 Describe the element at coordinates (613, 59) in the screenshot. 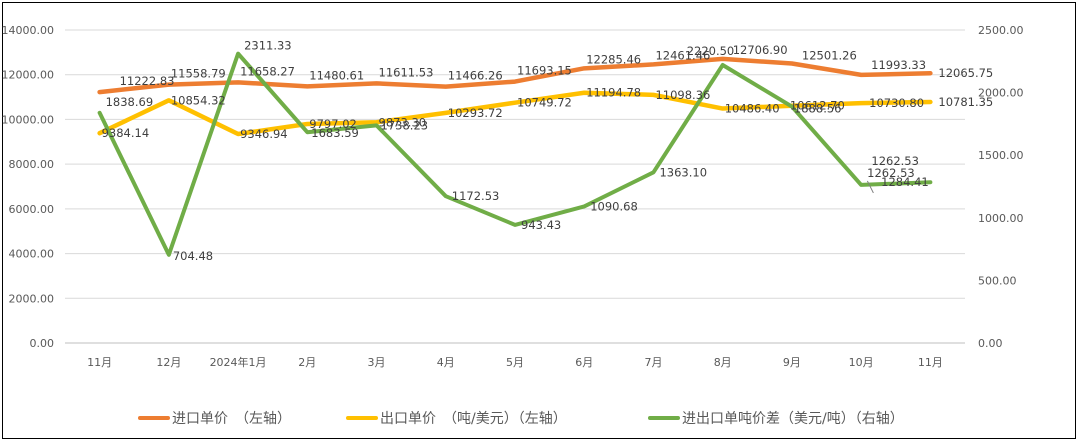

I see `data-label: 12285.46` at that location.